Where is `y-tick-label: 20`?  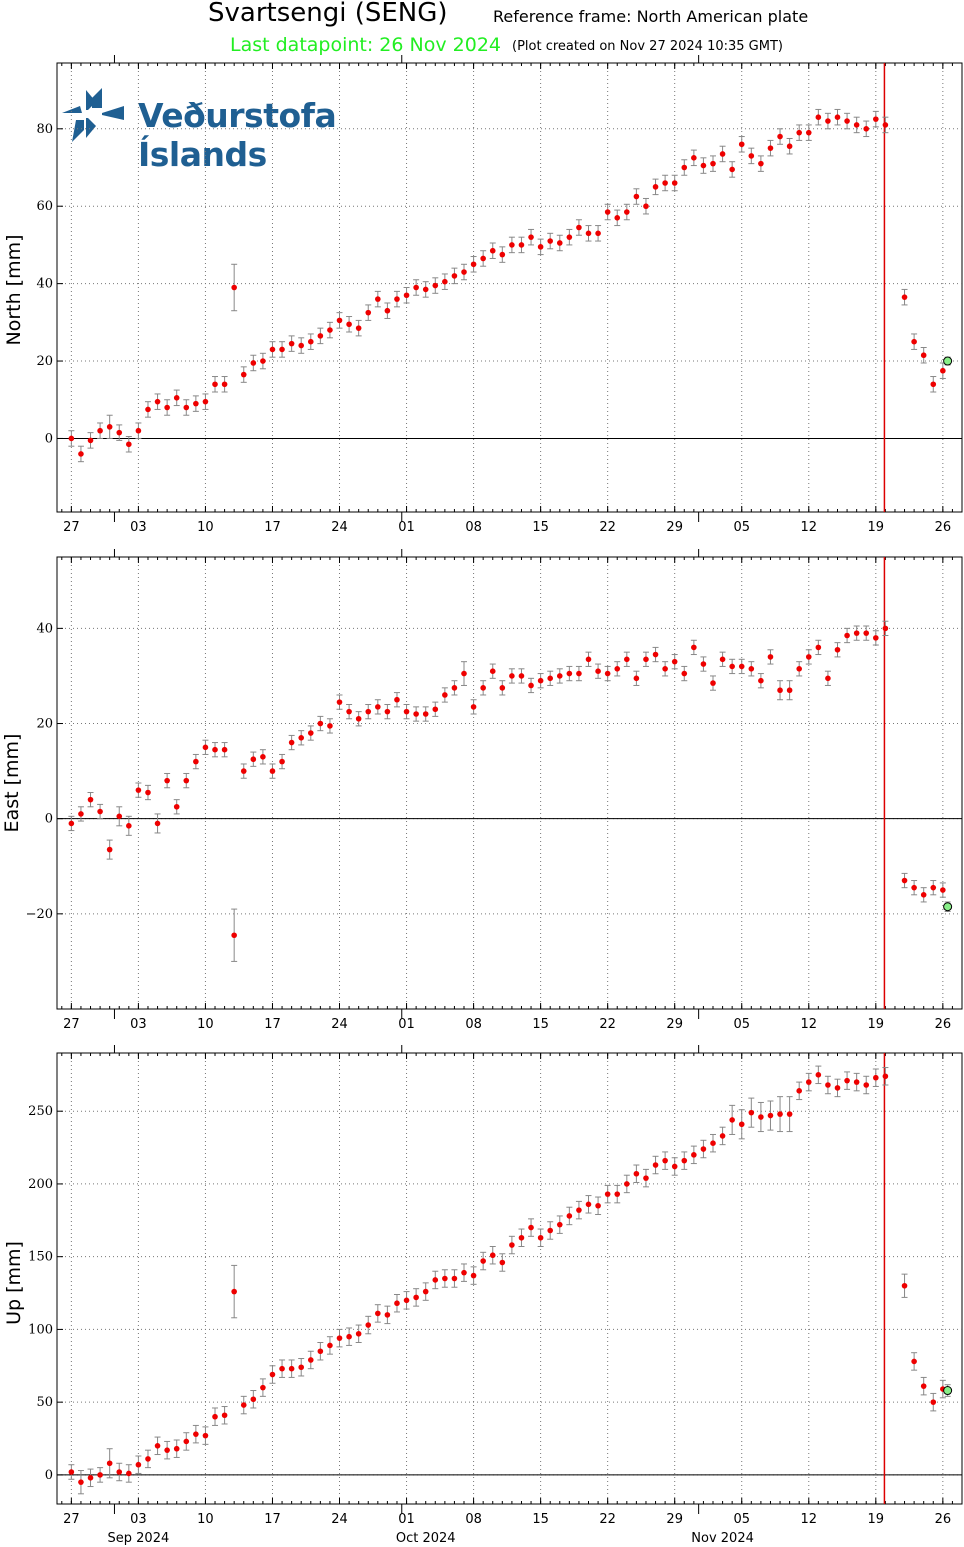 y-tick-label: 20 is located at coordinates (44, 361).